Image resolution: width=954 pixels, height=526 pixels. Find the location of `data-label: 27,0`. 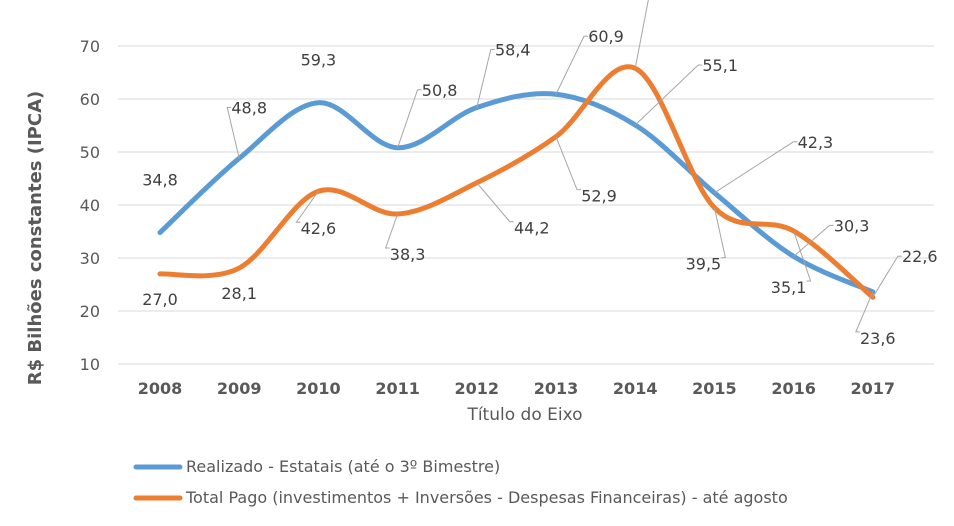

data-label: 27,0 is located at coordinates (160, 299).